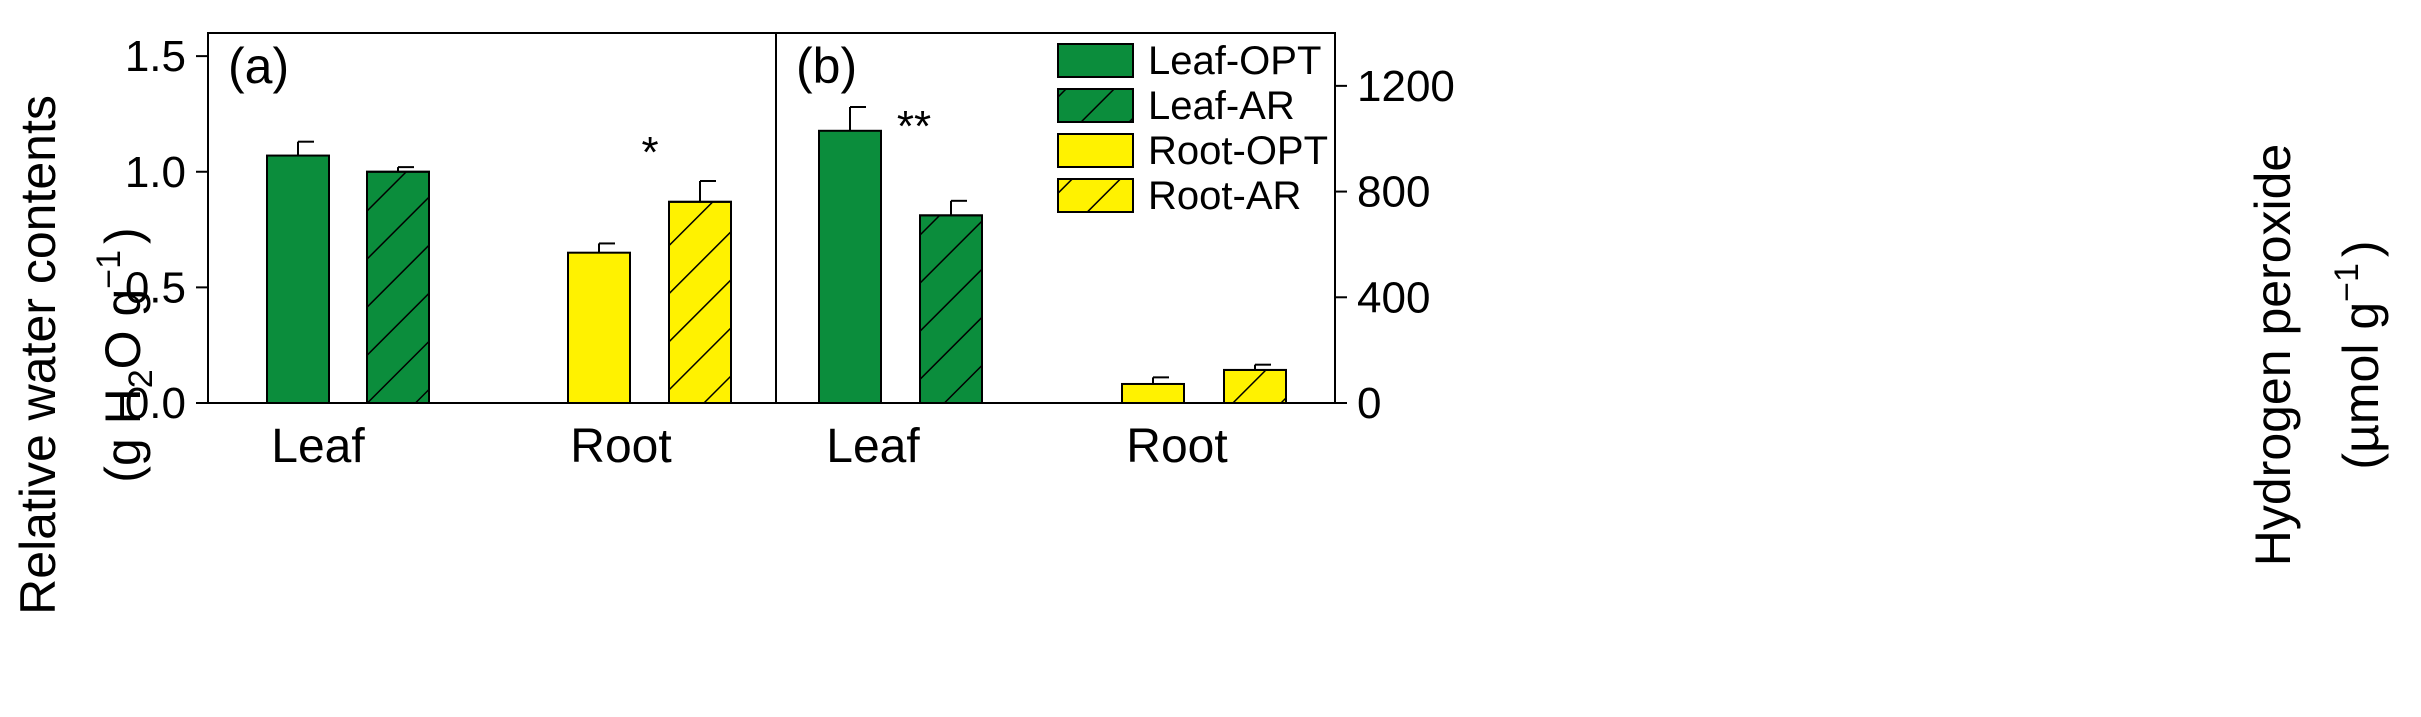  I want to click on y-tick-label: 0, so click(1369, 403).